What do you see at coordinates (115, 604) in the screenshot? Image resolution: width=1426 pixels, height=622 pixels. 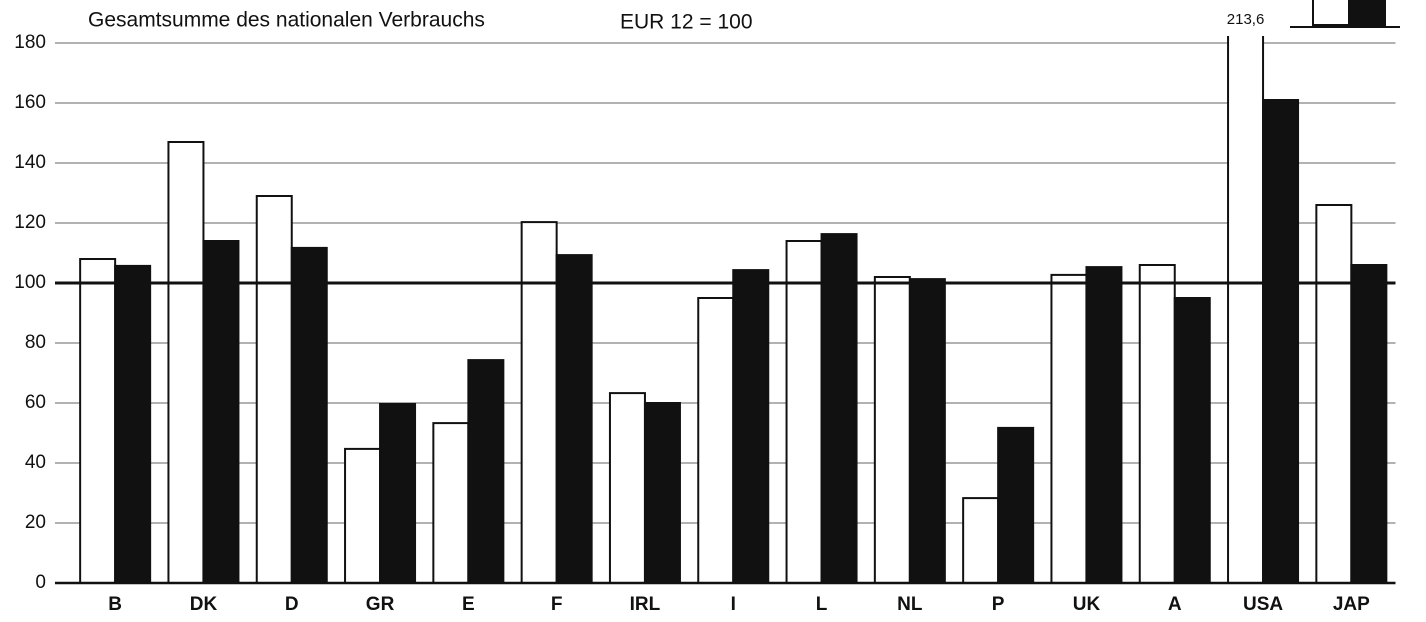 I see `x-tick-label: B` at bounding box center [115, 604].